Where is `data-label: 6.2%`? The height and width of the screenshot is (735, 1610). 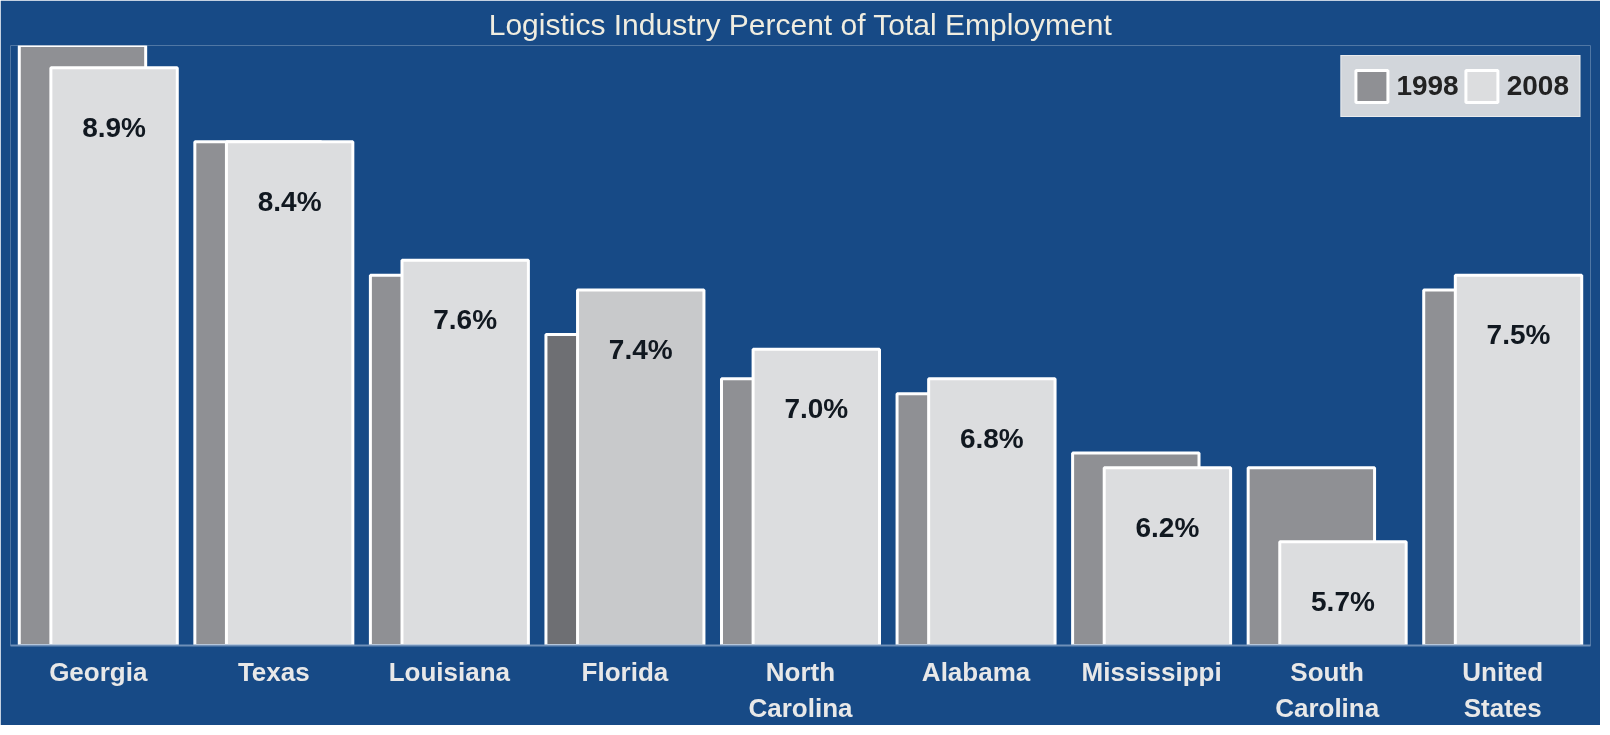 data-label: 6.2% is located at coordinates (1167, 527).